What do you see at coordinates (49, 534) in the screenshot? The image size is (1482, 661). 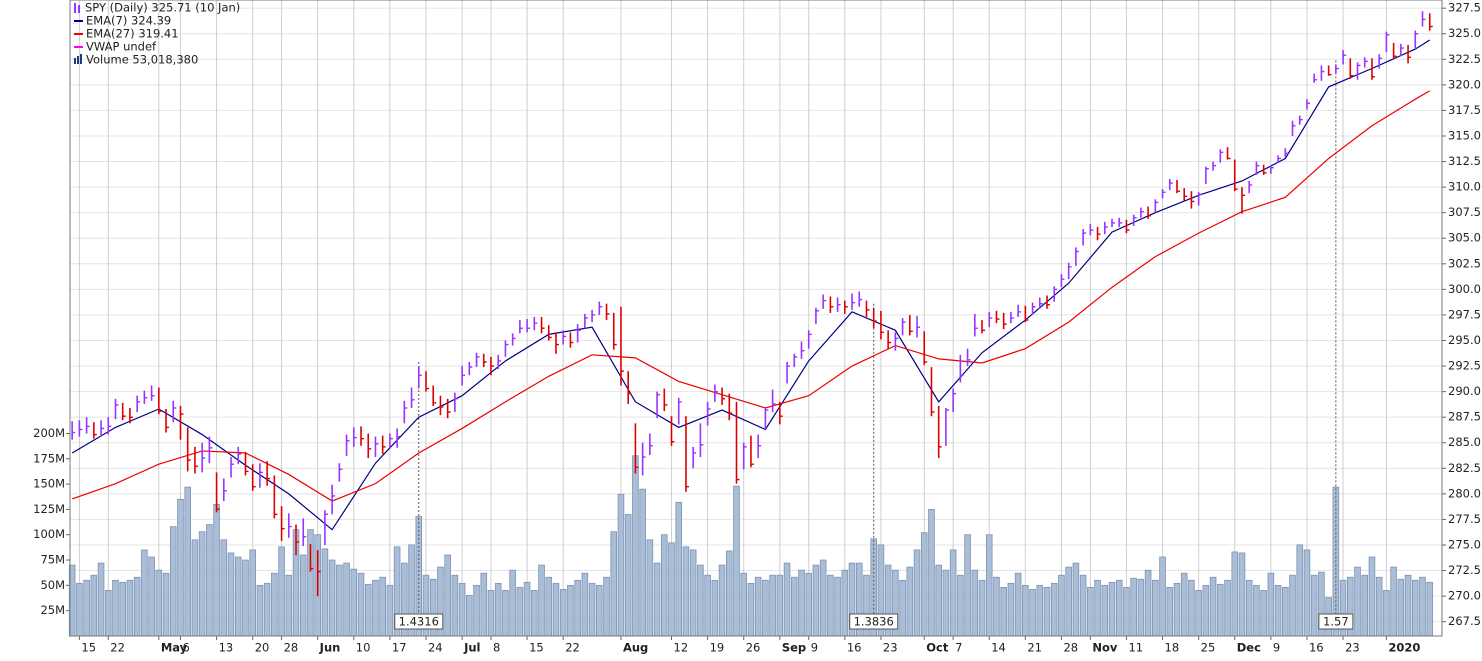 I see `volume-tick-label: 100M` at bounding box center [49, 534].